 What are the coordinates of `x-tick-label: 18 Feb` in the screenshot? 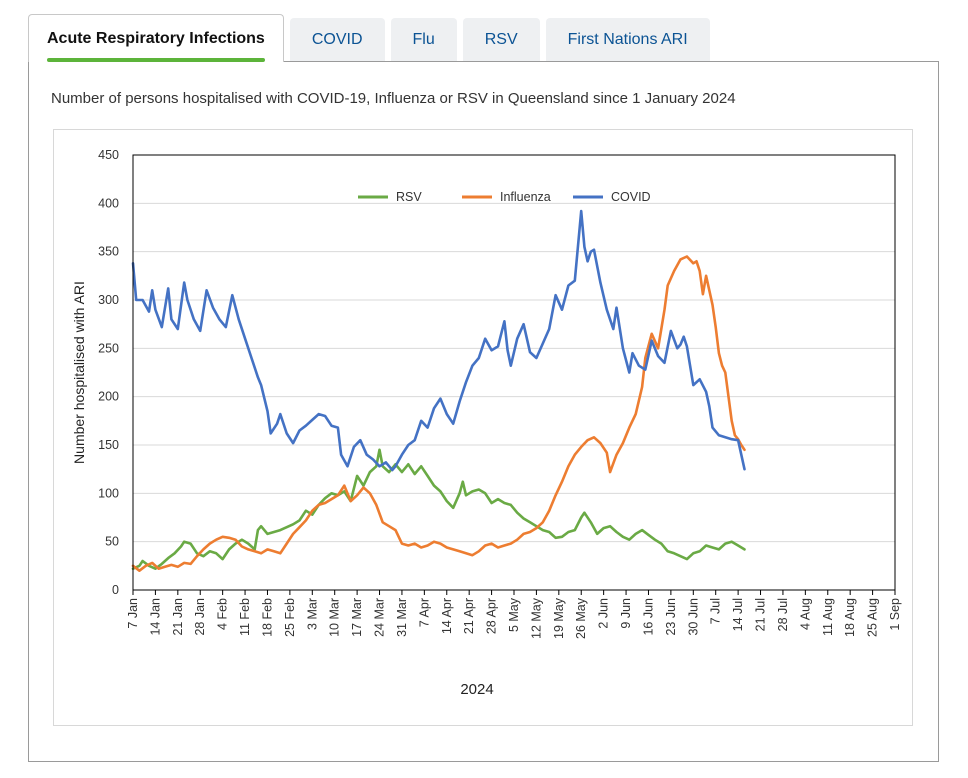 It's located at (267, 617).